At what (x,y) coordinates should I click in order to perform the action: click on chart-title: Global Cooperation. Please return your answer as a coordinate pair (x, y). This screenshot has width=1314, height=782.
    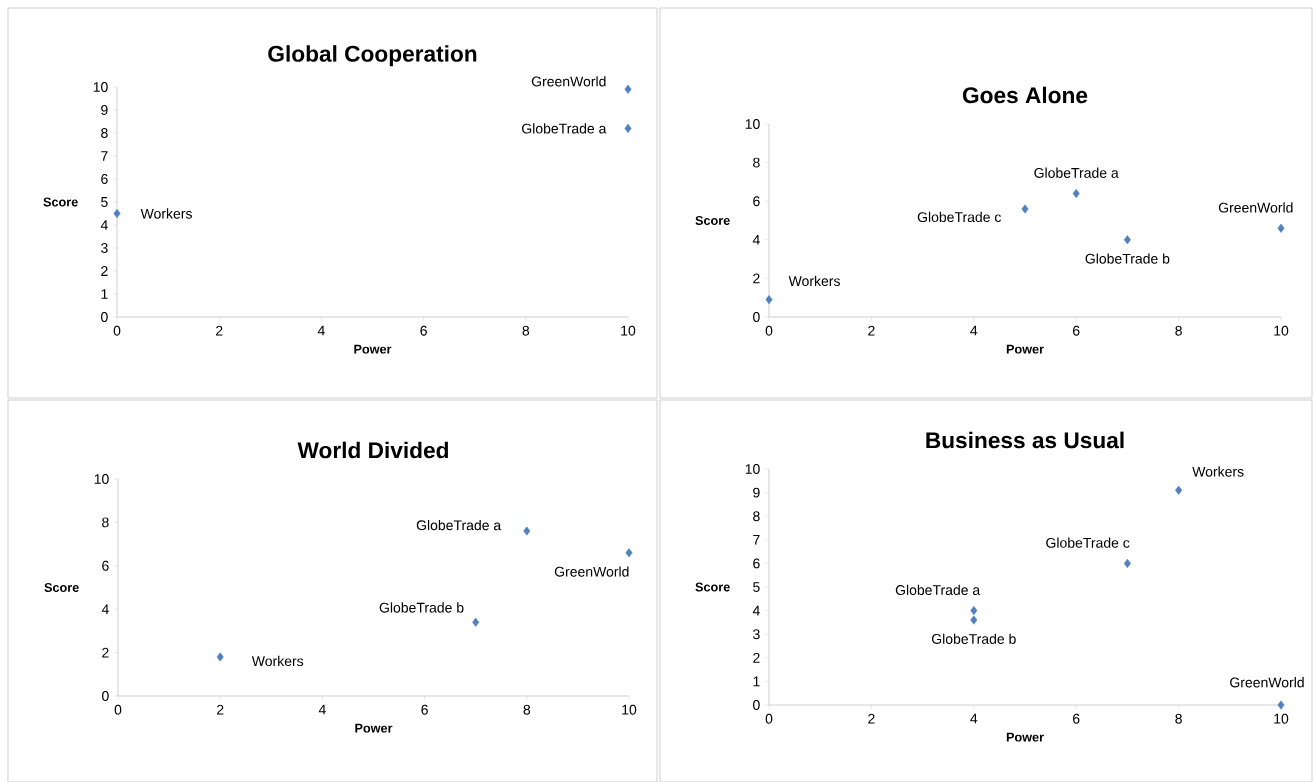
    Looking at the image, I should click on (372, 56).